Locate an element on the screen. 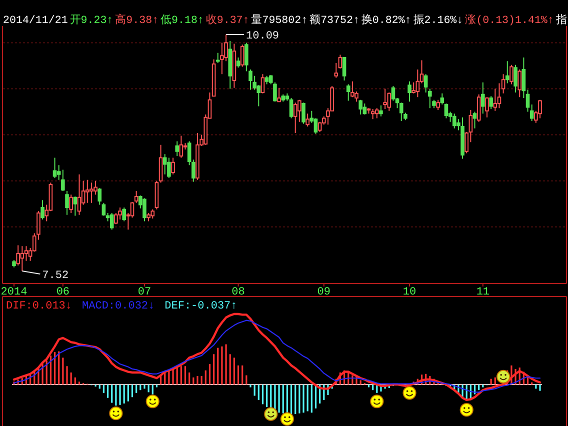 Image resolution: width=568 pixels, height=426 pixels. header: 开9.23↑ is located at coordinates (92, 21).